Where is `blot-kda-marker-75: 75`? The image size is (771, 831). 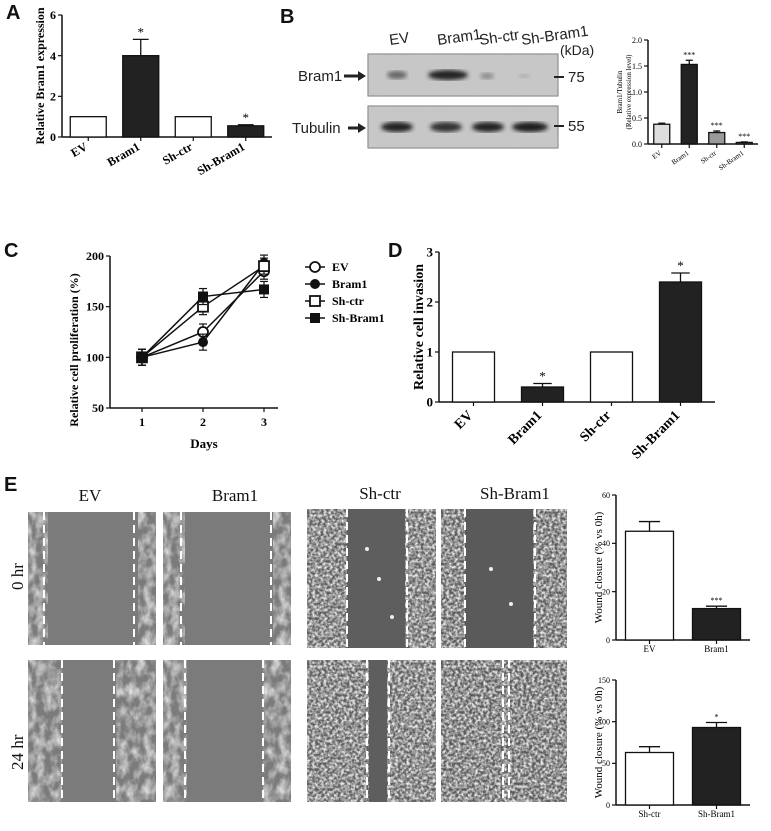
blot-kda-marker-75: 75 is located at coordinates (576, 77).